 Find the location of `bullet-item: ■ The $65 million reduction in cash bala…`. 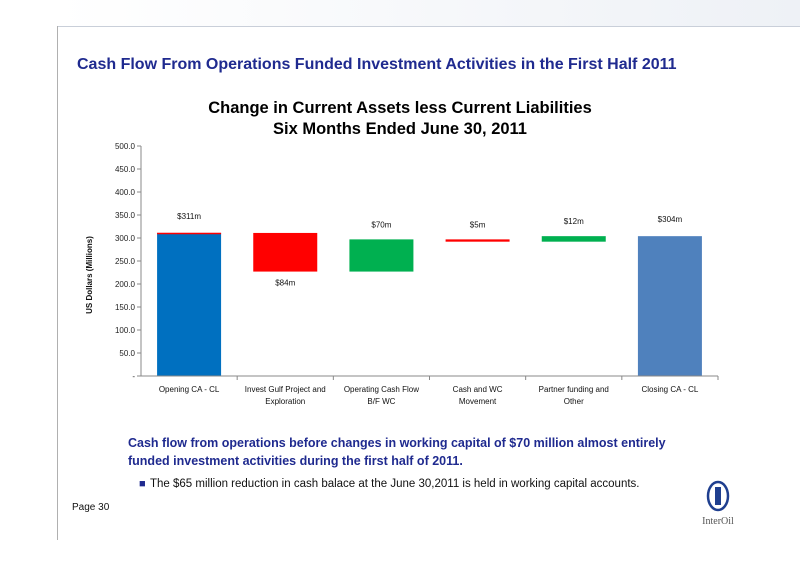

bullet-item: ■ The $65 million reduction in cash bala… is located at coordinates (404, 484).